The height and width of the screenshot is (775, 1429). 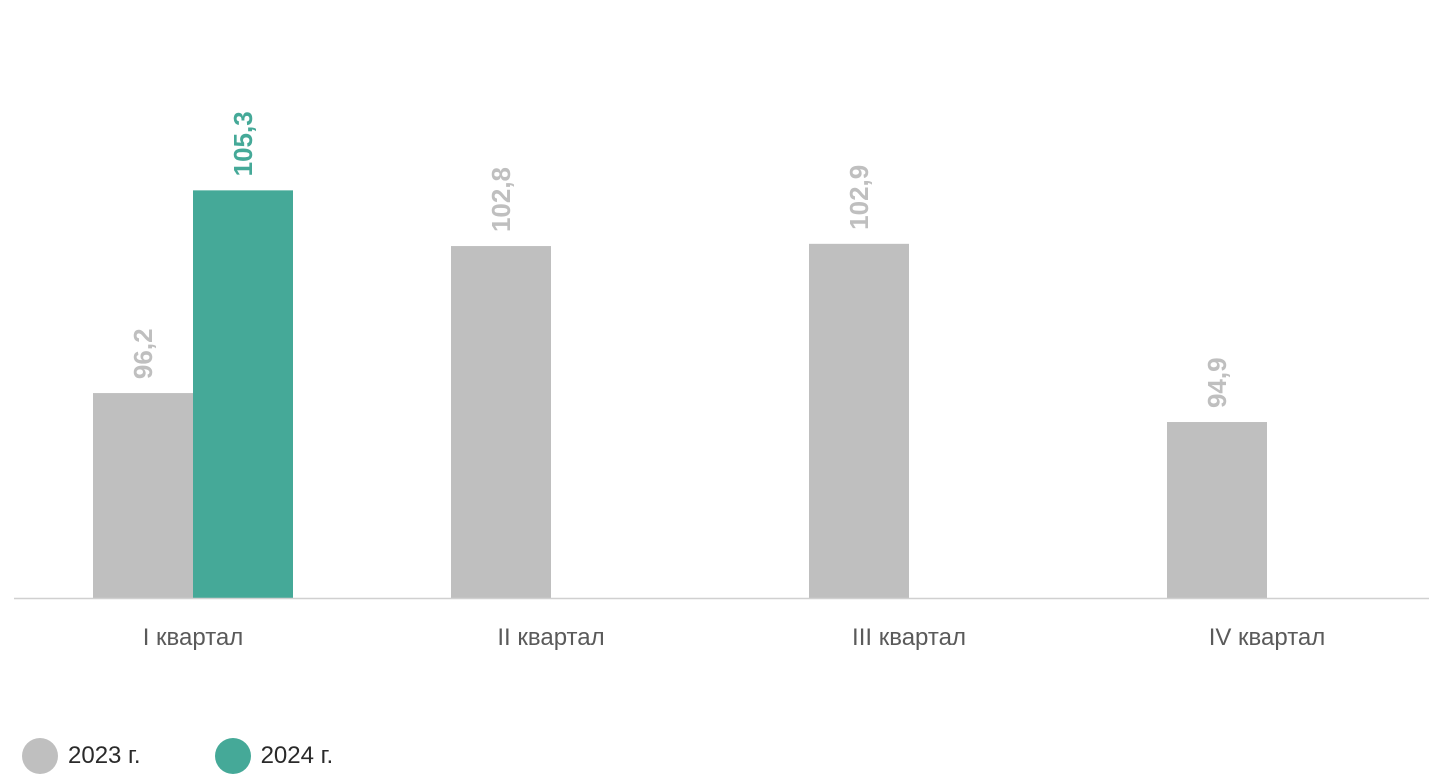 I want to click on legend-swatch-2023, so click(x=40, y=756).